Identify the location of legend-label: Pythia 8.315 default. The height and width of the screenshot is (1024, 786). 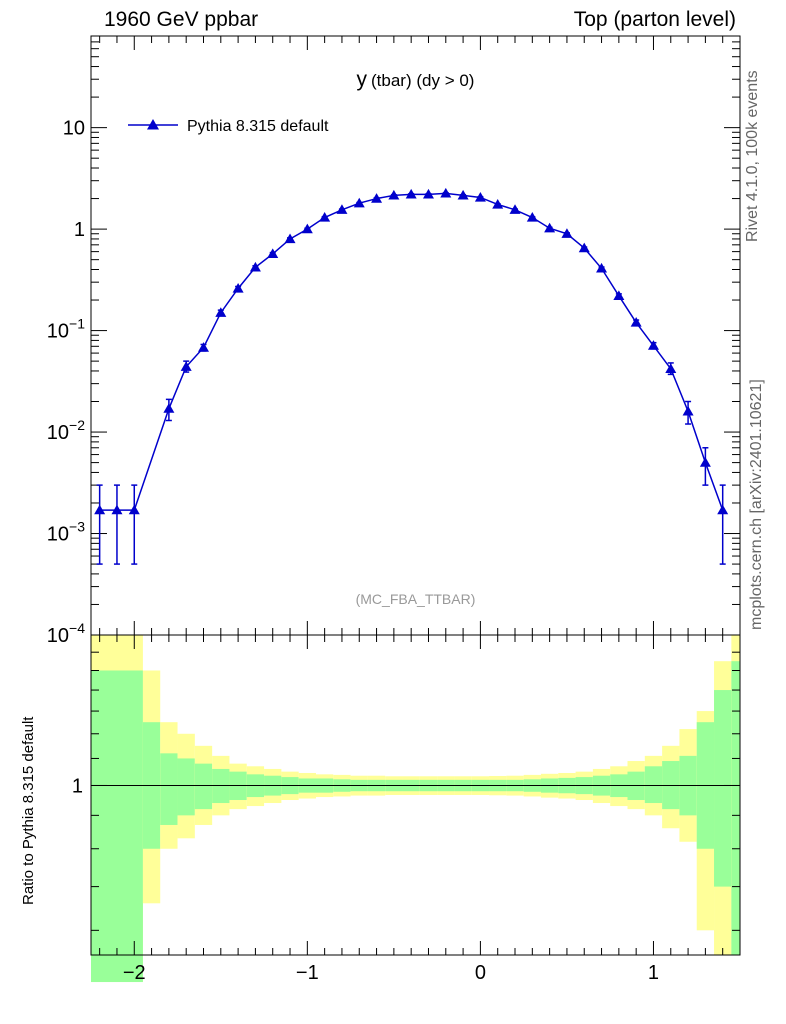
(258, 126).